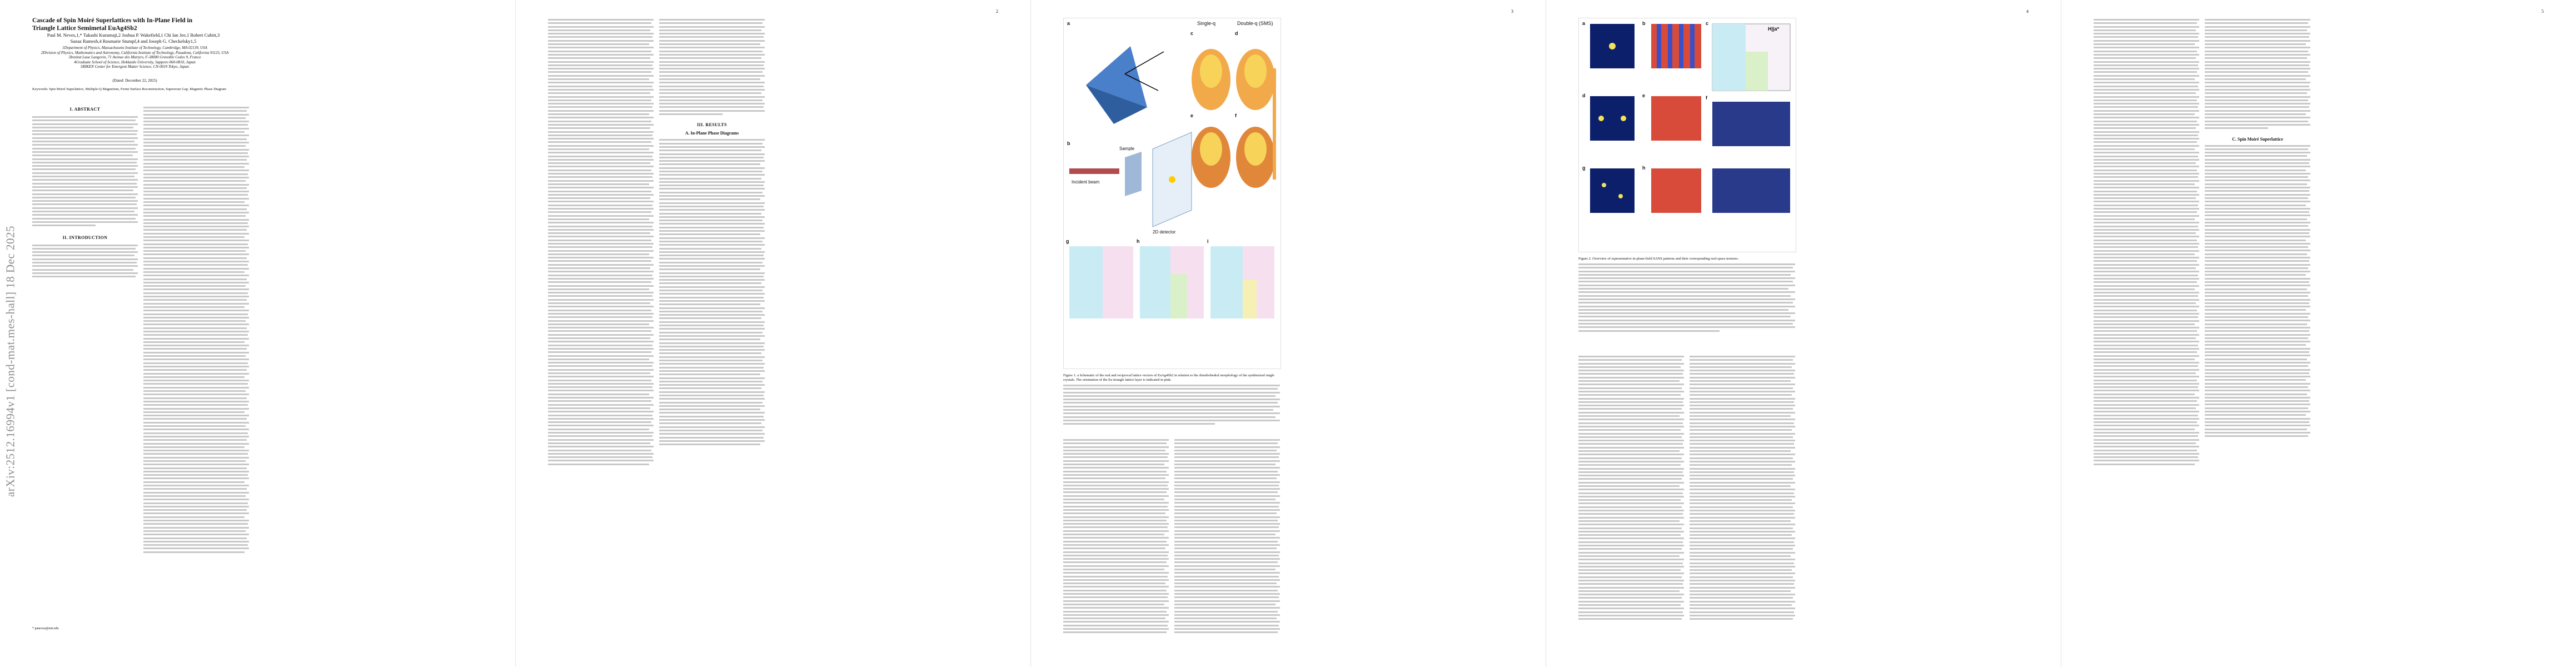 The width and height of the screenshot is (2576, 667). What do you see at coordinates (2027, 11) in the screenshot?
I see `page-number: 4` at bounding box center [2027, 11].